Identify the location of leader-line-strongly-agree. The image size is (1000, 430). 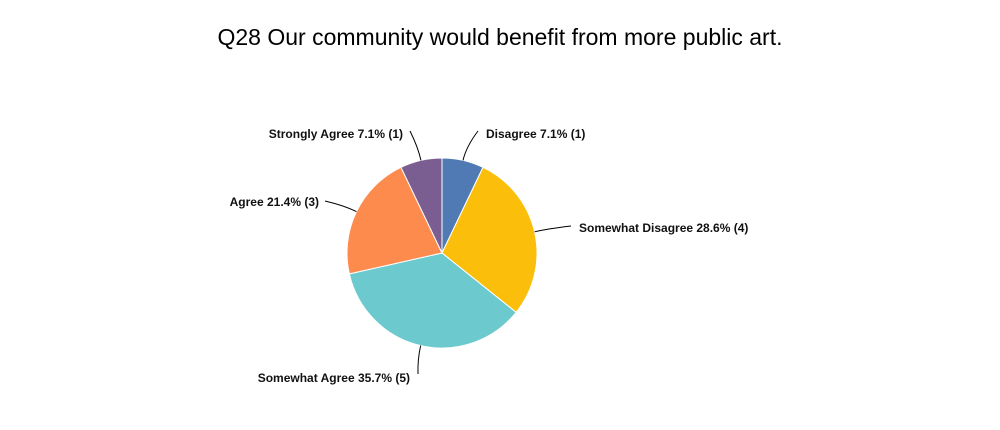
(415, 145).